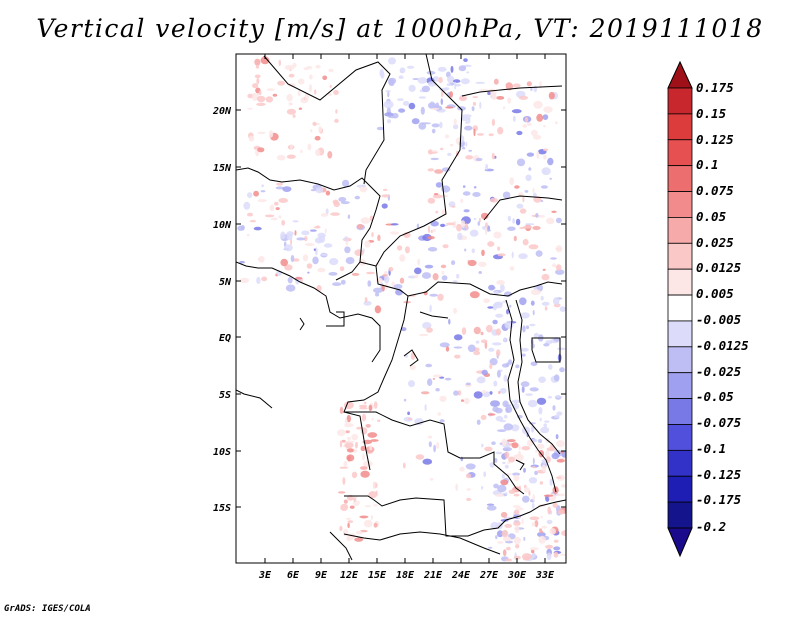 This screenshot has height=618, width=800. Describe the element at coordinates (715, 87) in the screenshot. I see `colorbar-label: 0.175` at that location.